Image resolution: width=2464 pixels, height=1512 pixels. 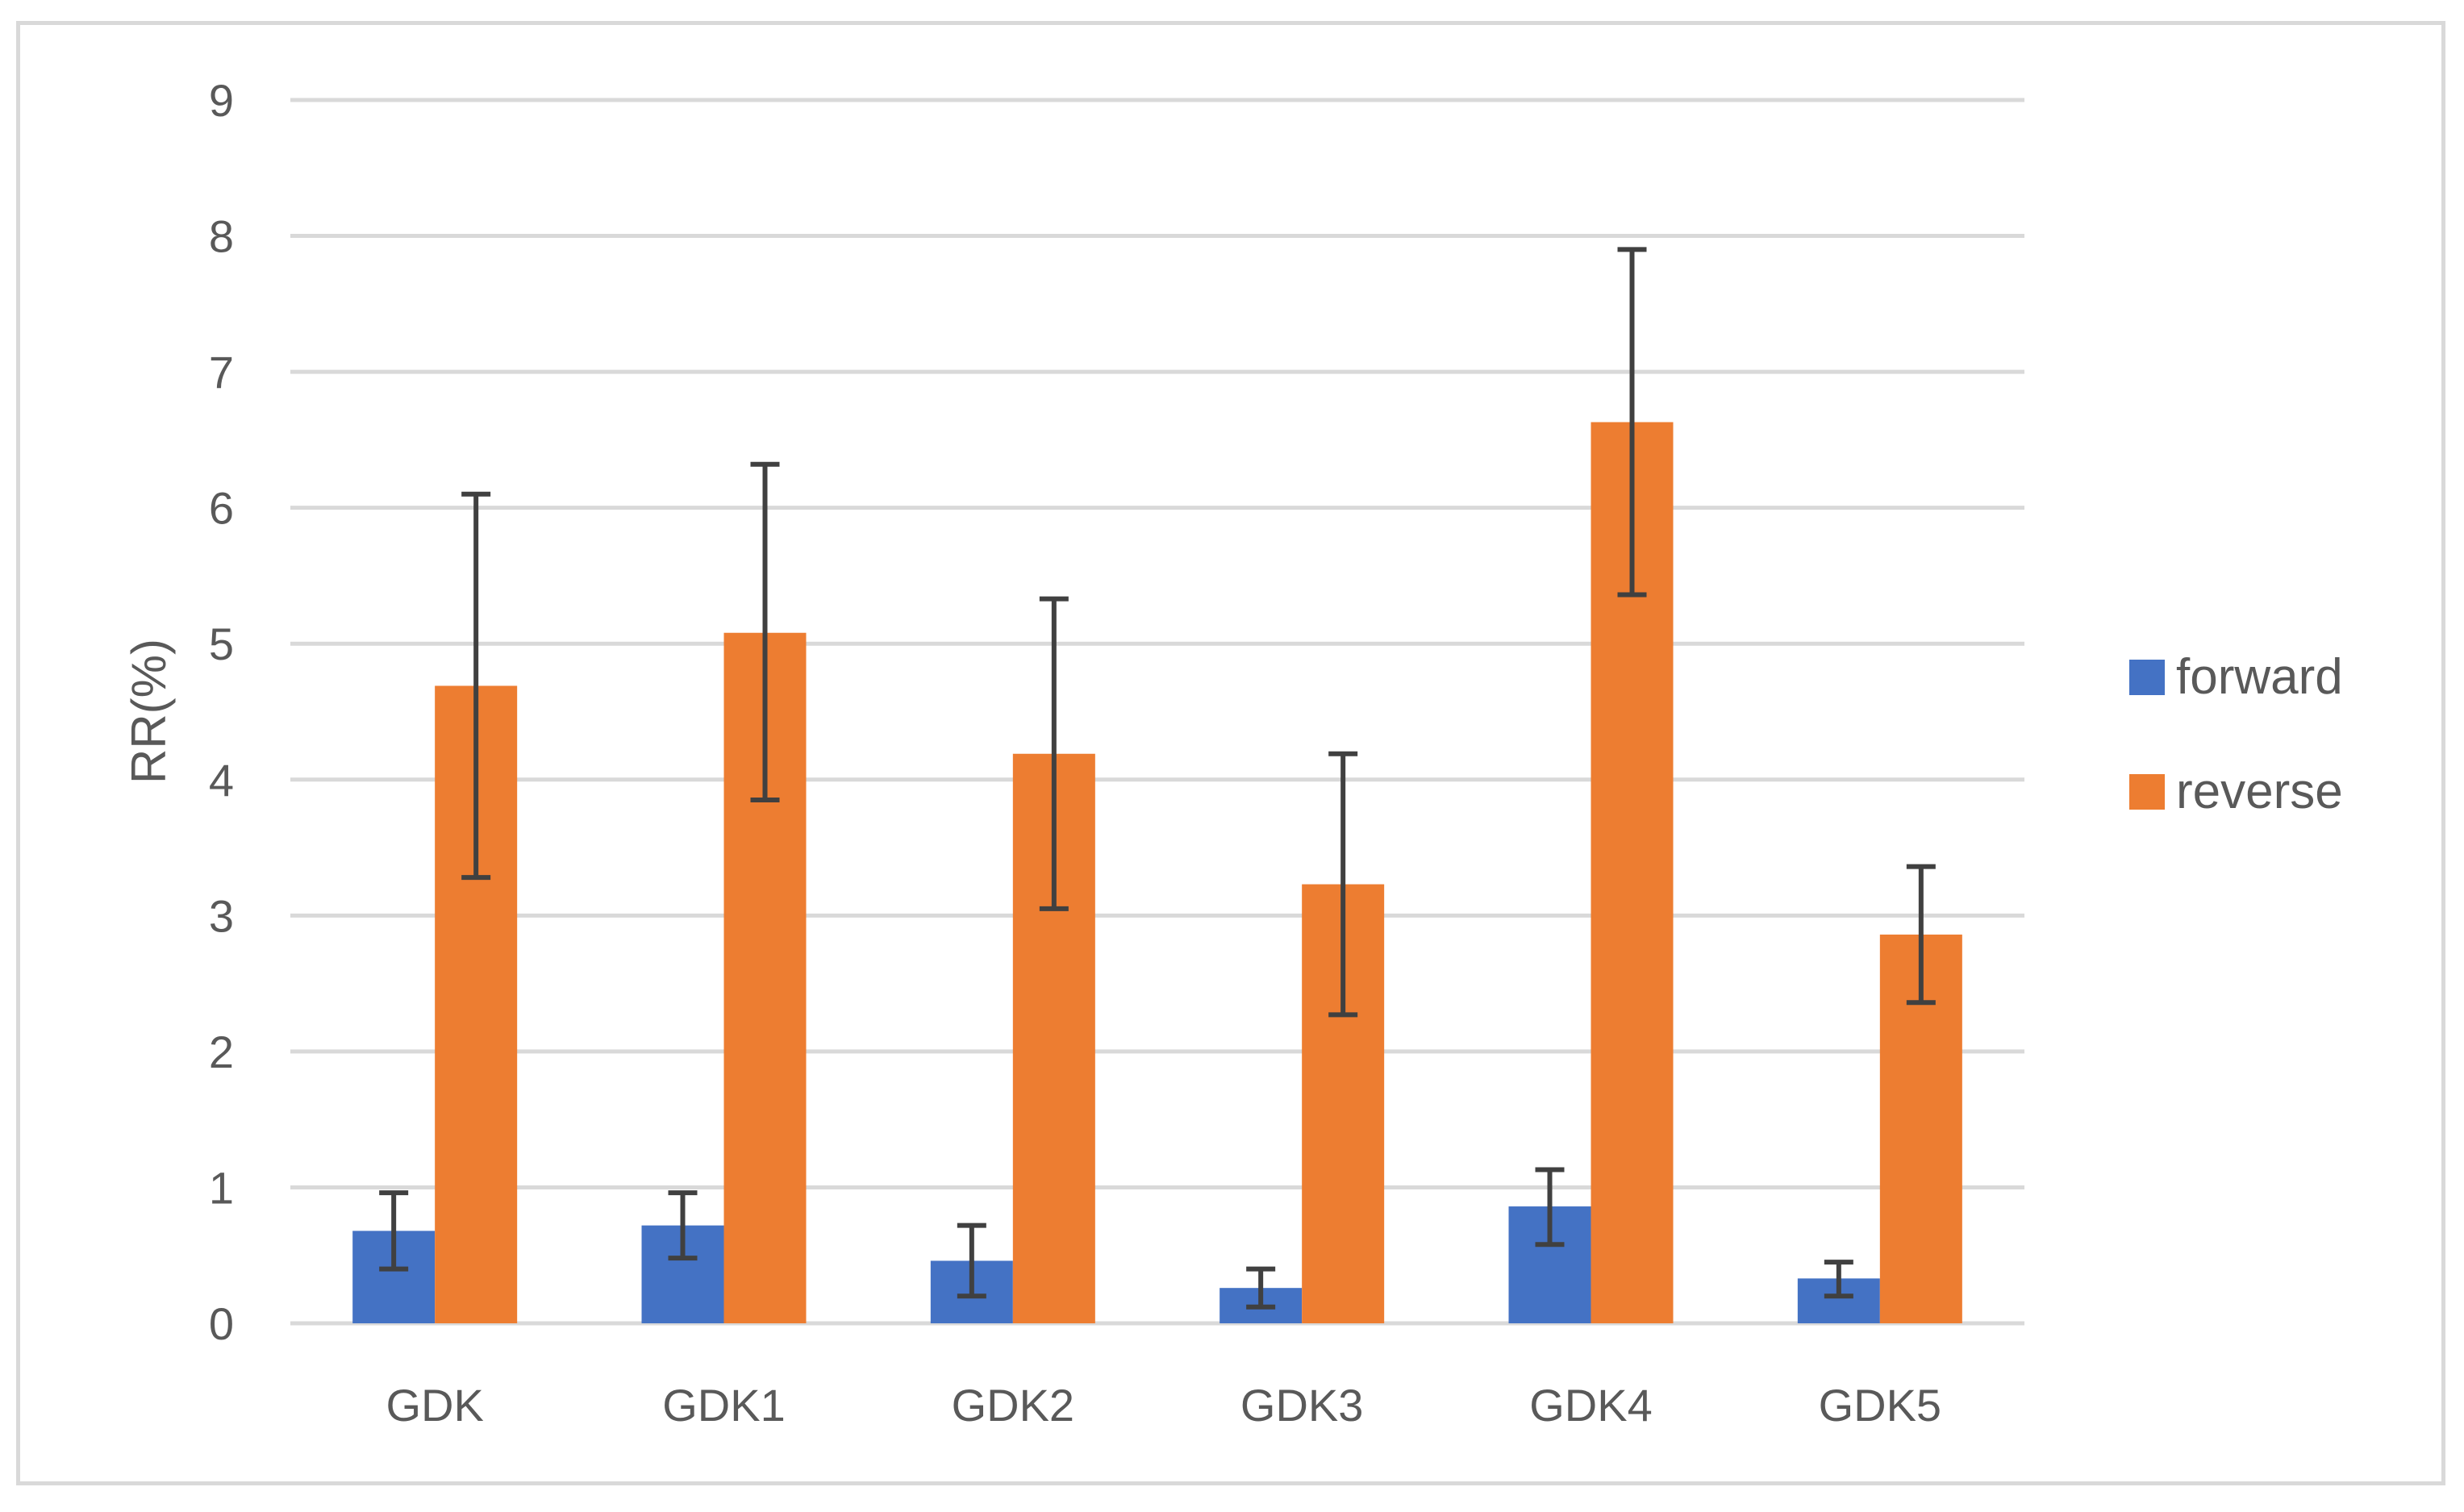 I want to click on x-tick-label: GDK, so click(x=435, y=1405).